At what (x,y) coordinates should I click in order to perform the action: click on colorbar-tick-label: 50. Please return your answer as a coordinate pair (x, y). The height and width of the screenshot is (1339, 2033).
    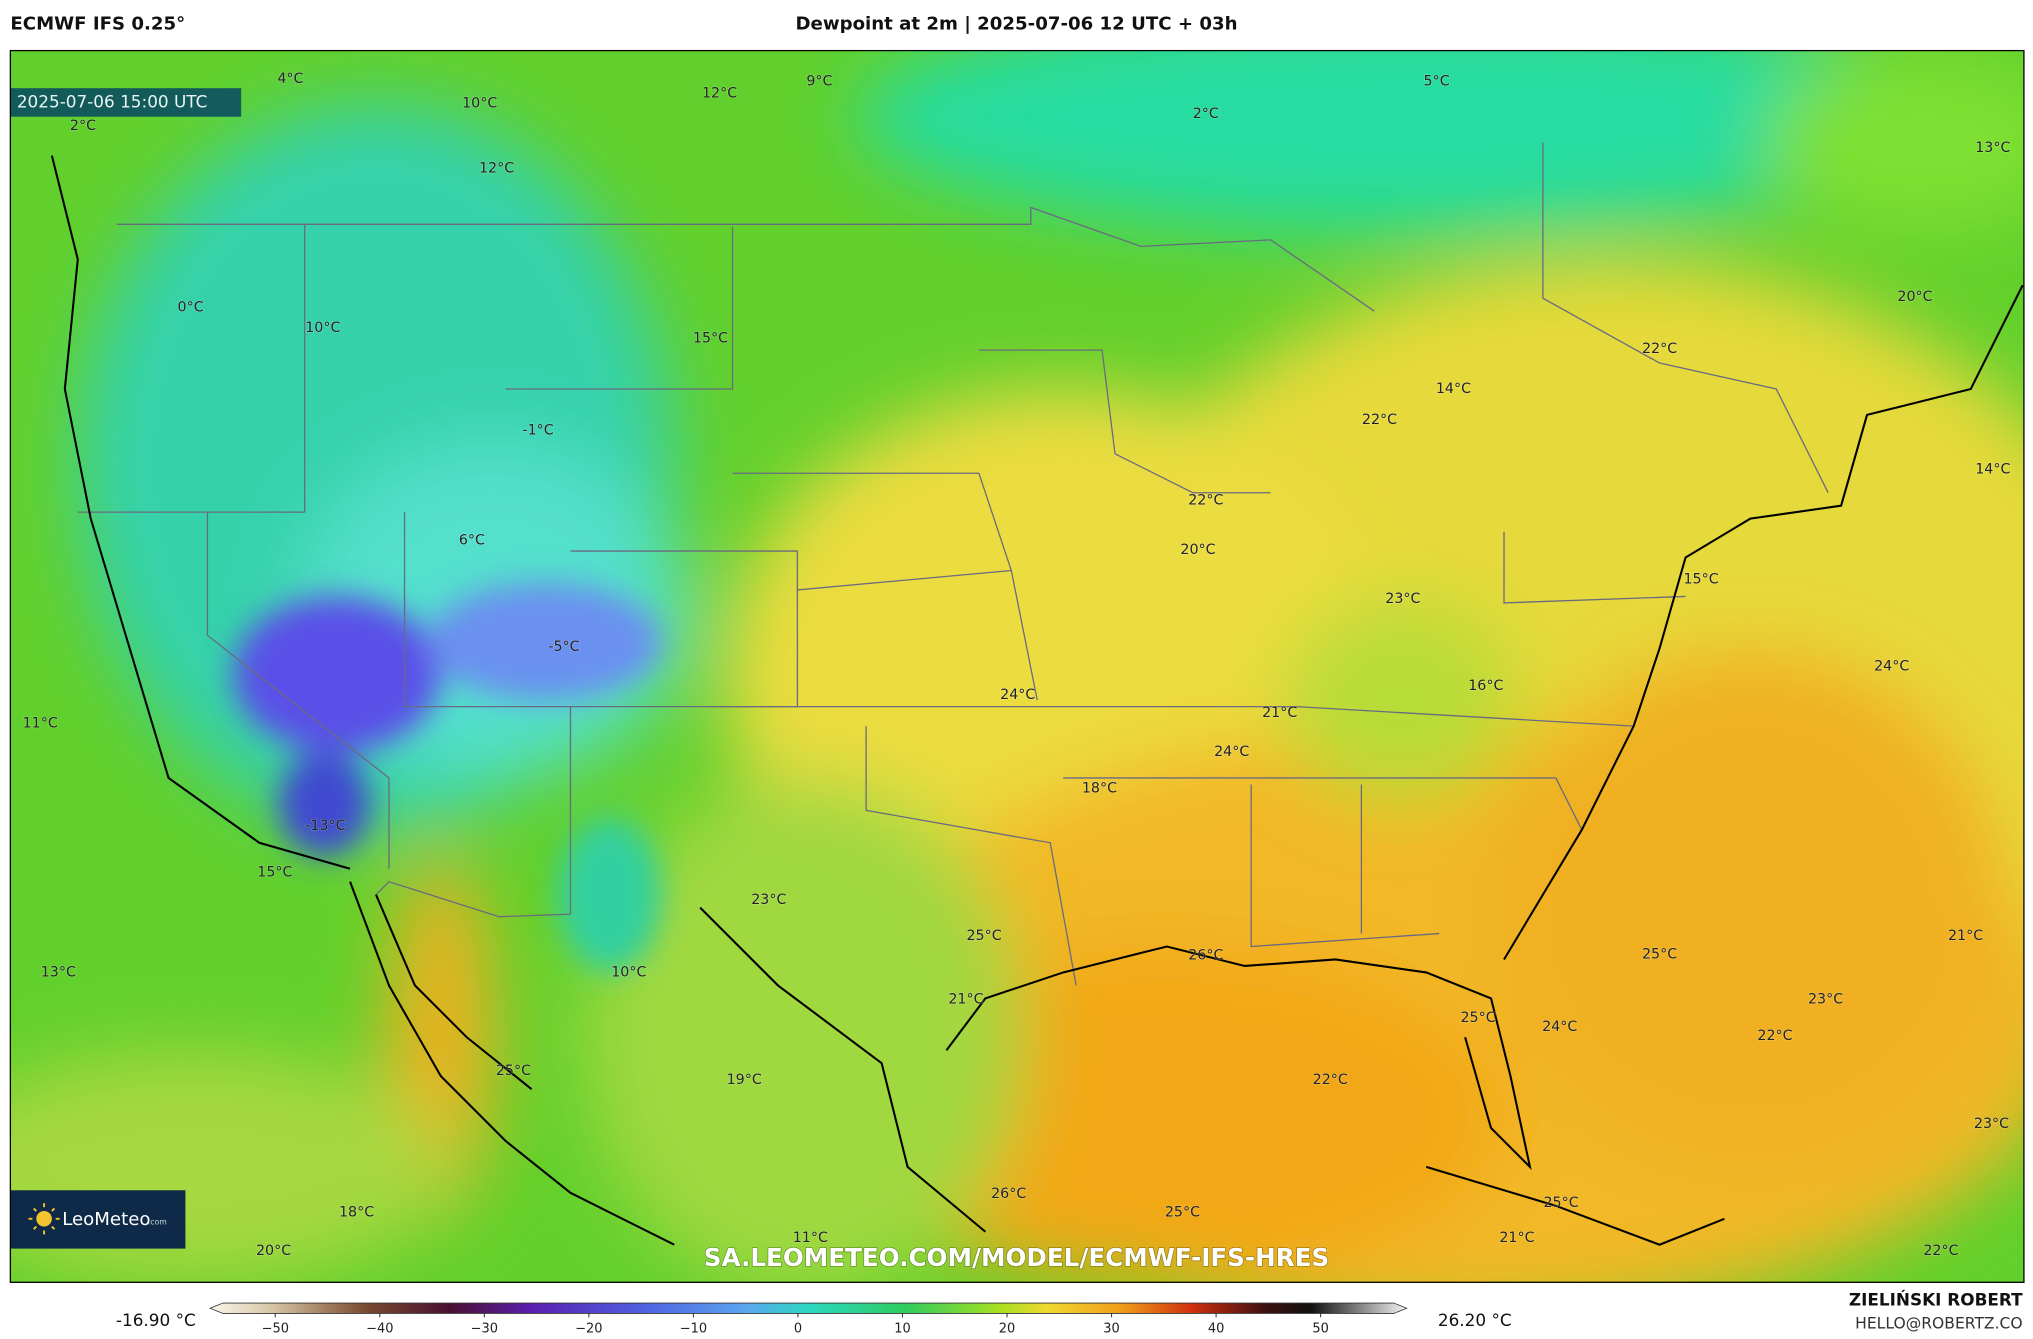
    Looking at the image, I should click on (1320, 1328).